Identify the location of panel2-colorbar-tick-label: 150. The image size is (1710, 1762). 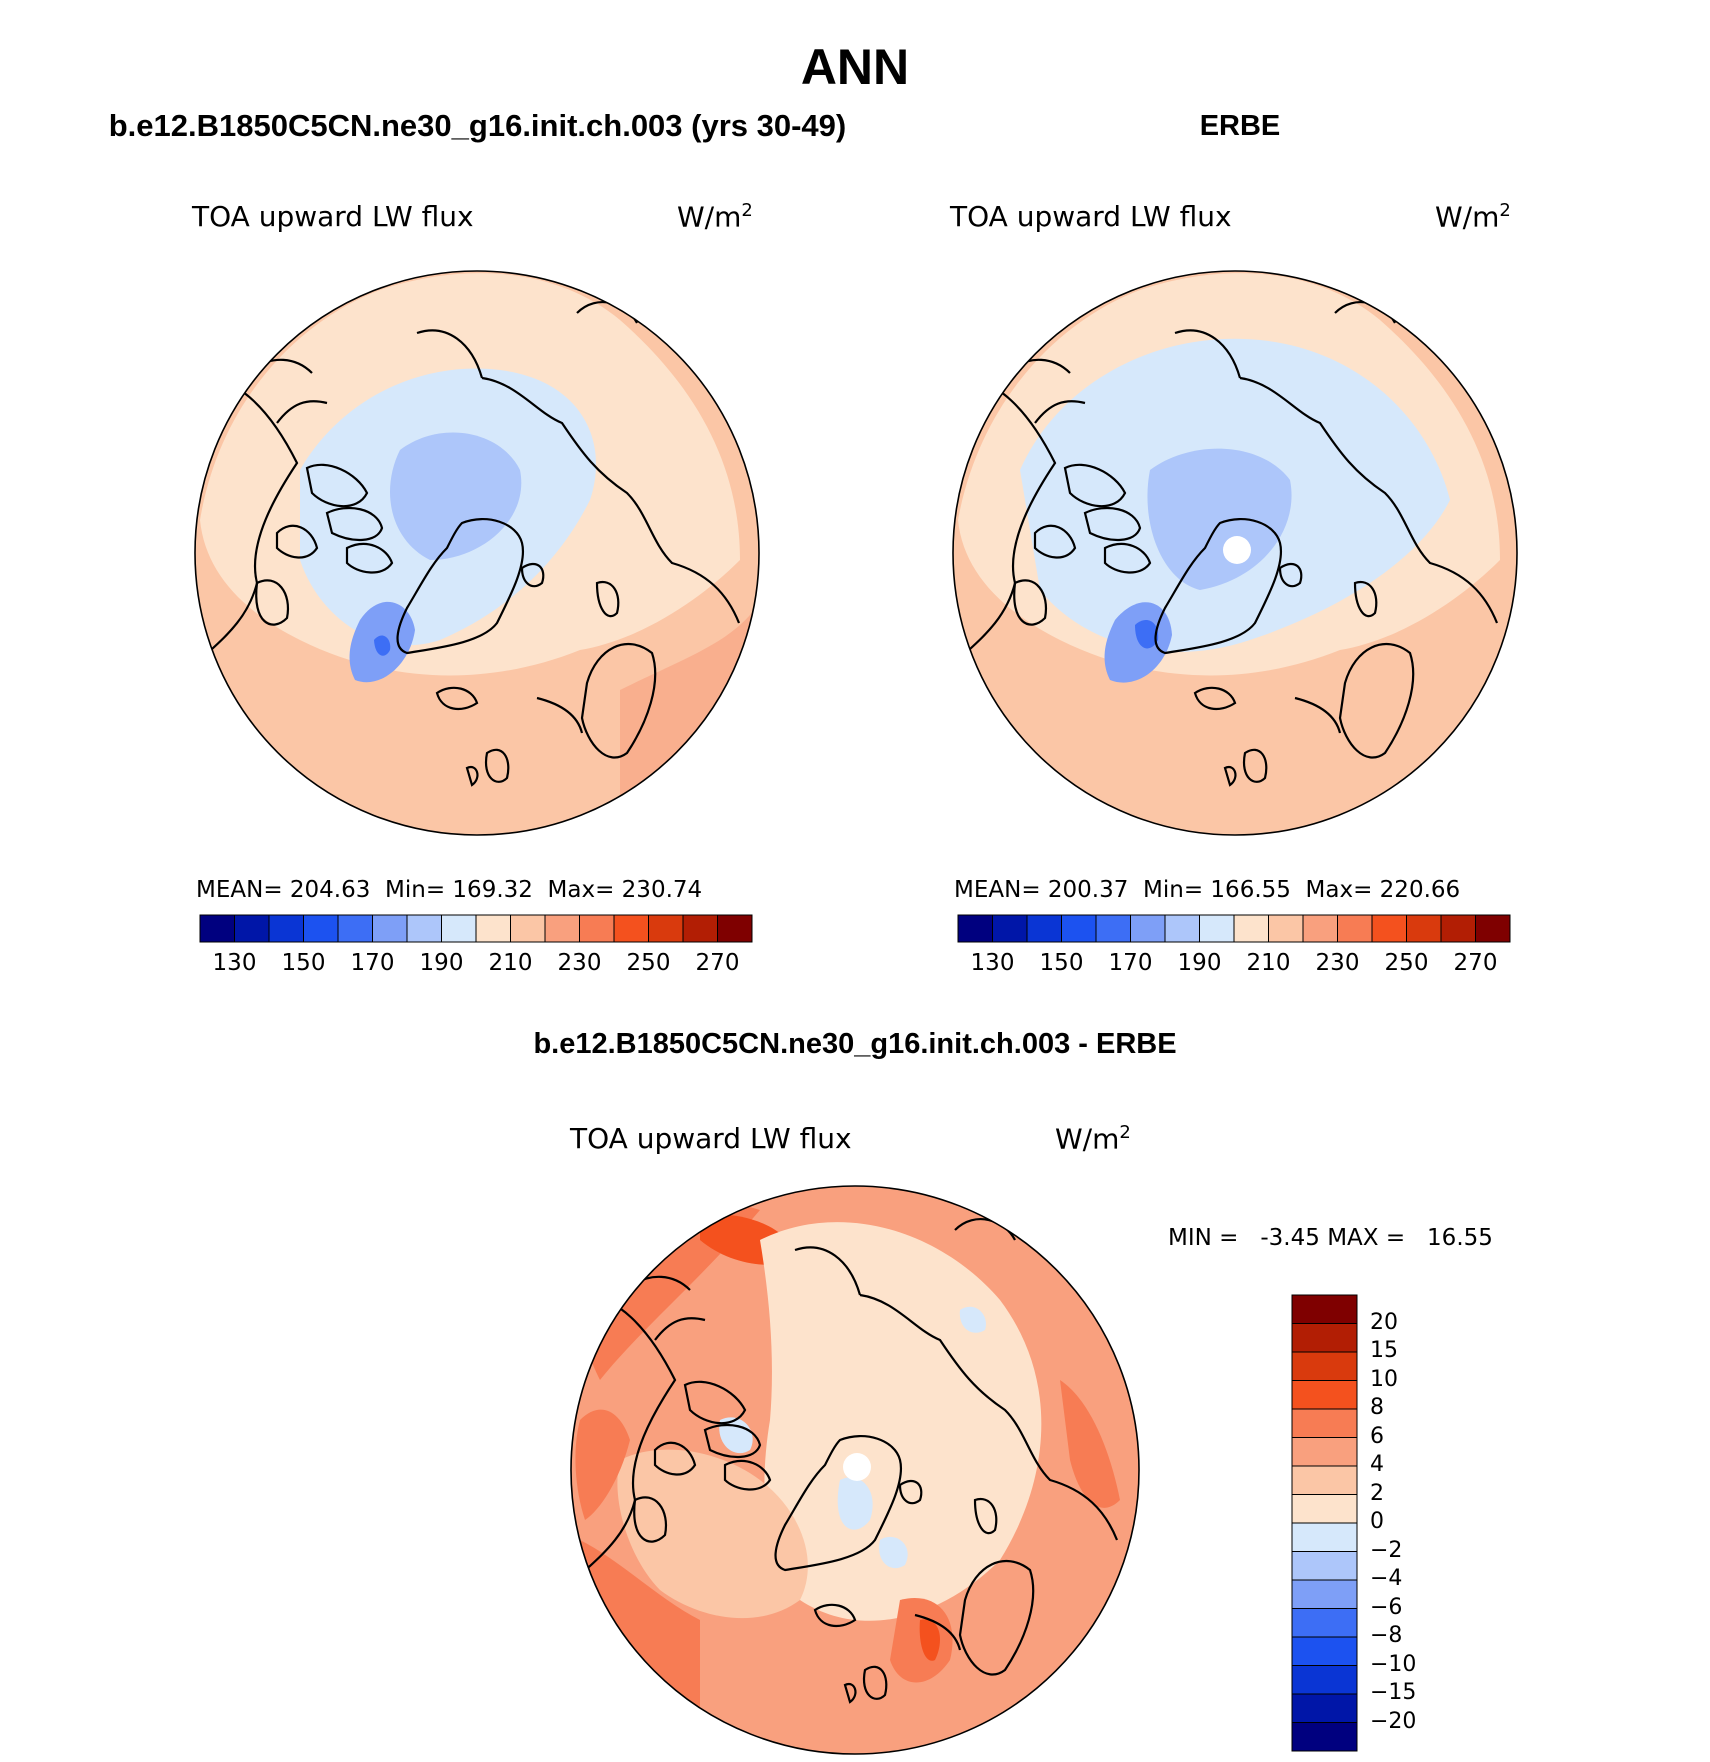
(1061, 963).